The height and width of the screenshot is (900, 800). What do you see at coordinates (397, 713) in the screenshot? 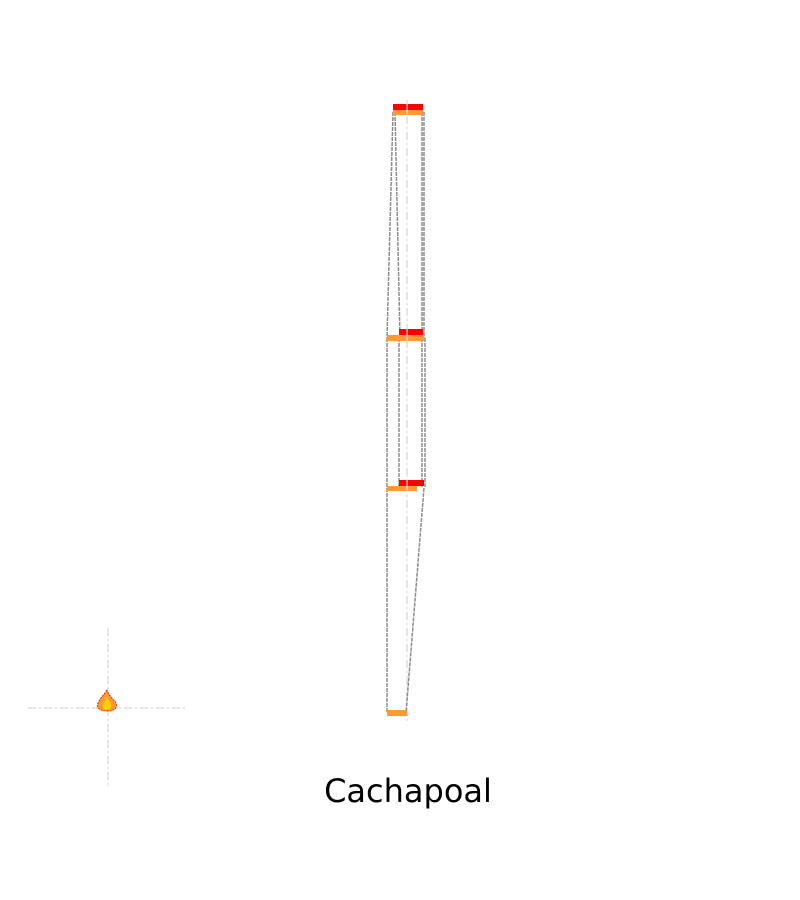
I see `segment-marker-base` at bounding box center [397, 713].